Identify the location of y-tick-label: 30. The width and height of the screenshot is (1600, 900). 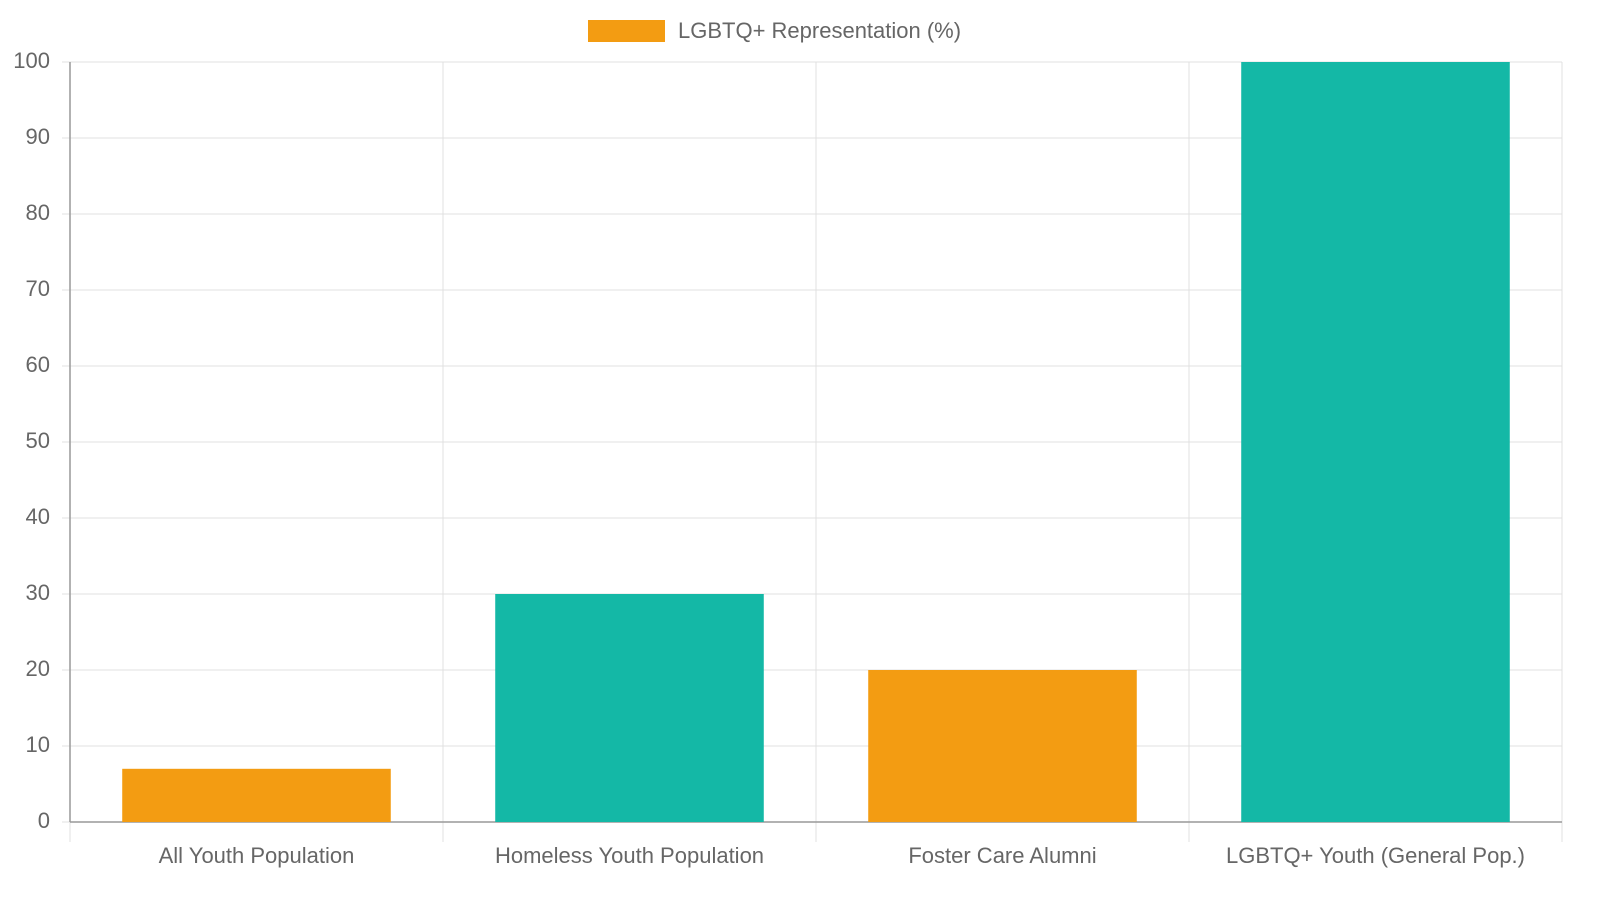
(38, 592).